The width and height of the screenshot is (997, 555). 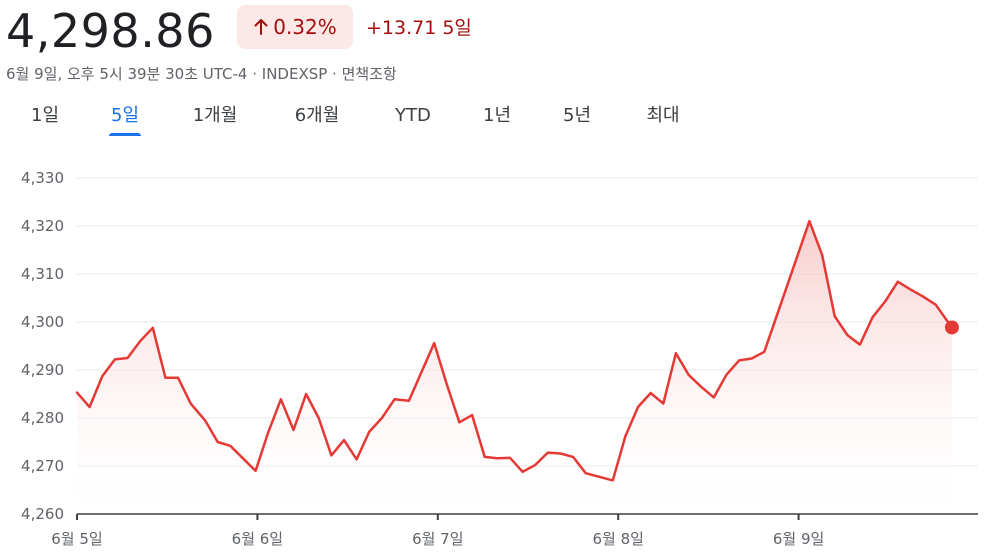 I want to click on tab-label: YTD, so click(x=413, y=115).